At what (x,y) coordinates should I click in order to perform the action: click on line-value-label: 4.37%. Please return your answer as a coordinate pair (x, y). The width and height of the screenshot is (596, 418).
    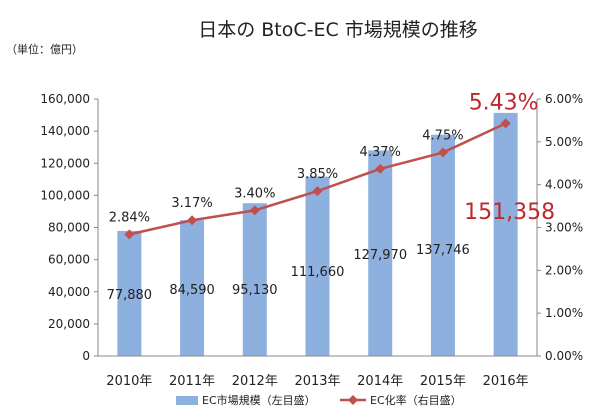
    Looking at the image, I should click on (380, 152).